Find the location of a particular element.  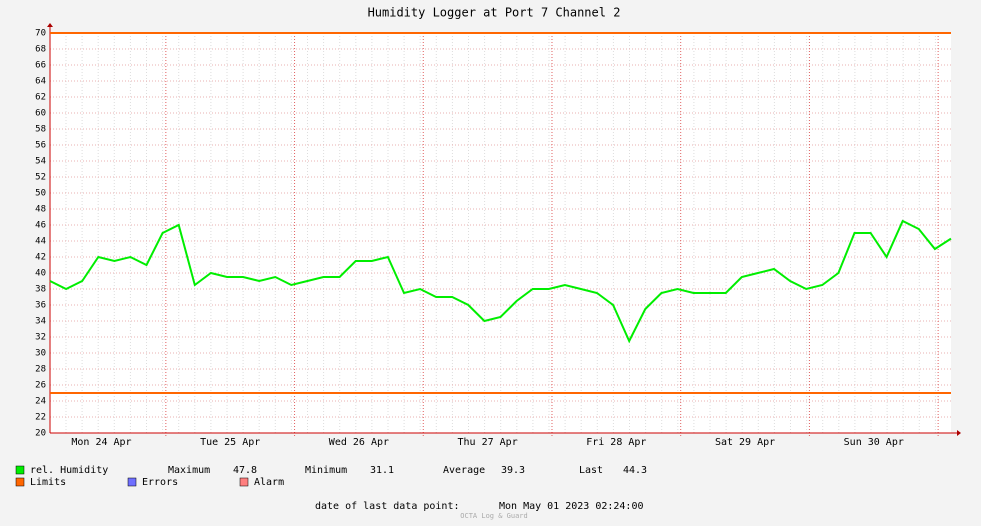

y-tick-label: 64 is located at coordinates (40, 82).